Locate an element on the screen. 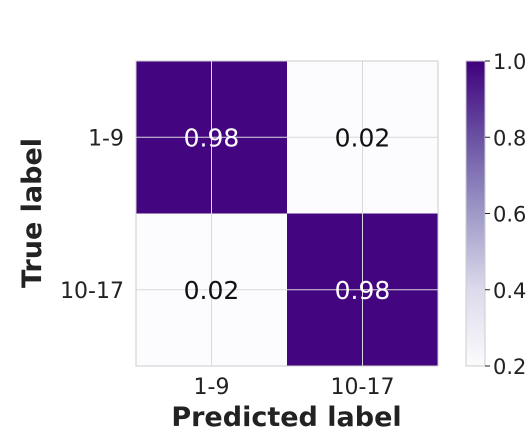 The height and width of the screenshot is (437, 531). x-tick-label: 1-9 is located at coordinates (212, 387).